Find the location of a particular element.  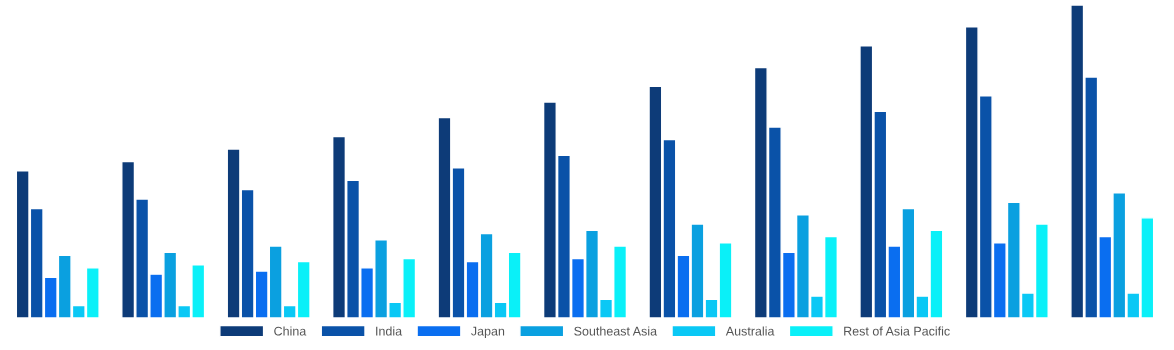

legend-label: Rest of Asia Pacific is located at coordinates (897, 331).